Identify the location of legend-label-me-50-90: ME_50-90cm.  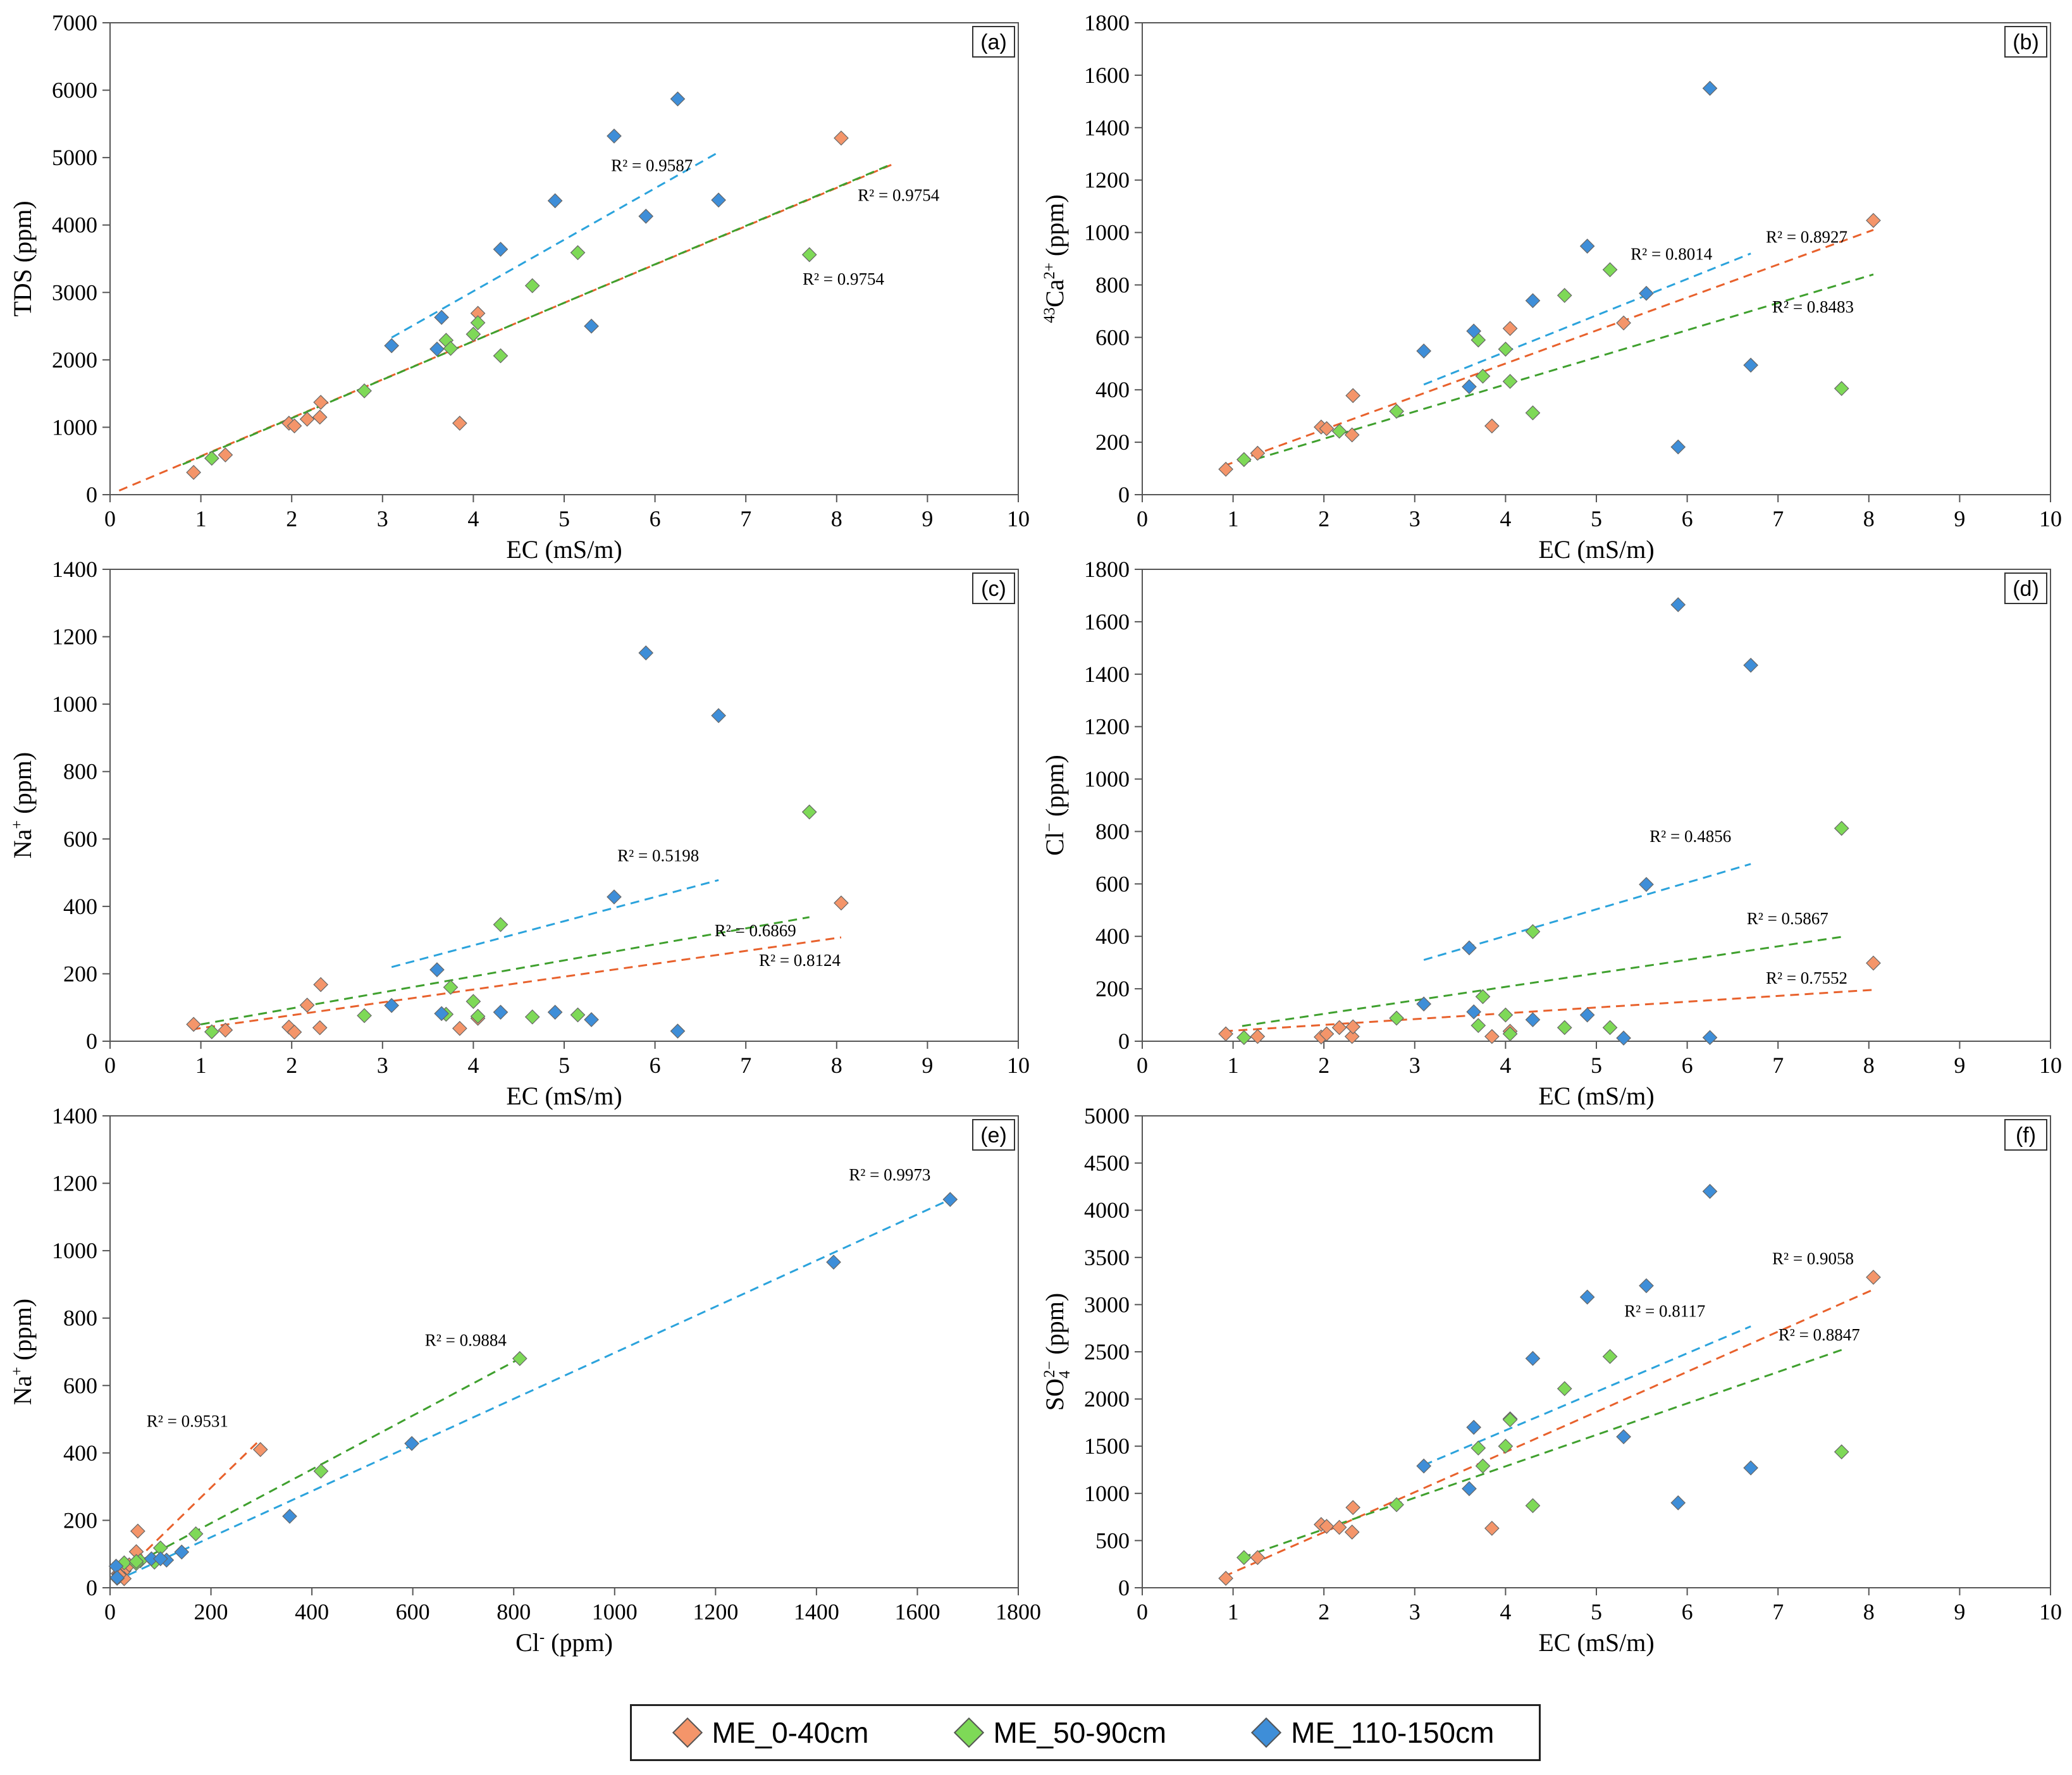
(1080, 1732).